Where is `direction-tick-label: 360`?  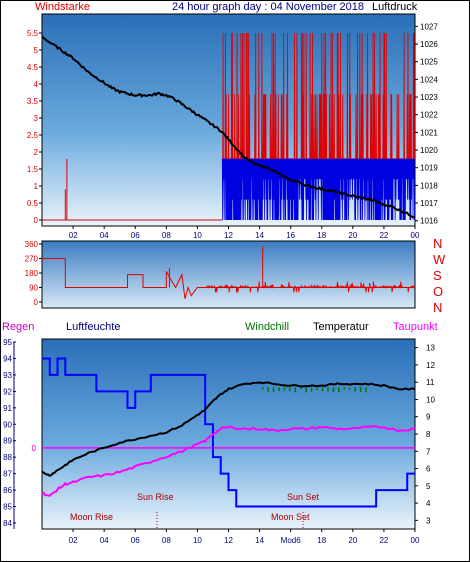
direction-tick-label: 360 is located at coordinates (32, 244).